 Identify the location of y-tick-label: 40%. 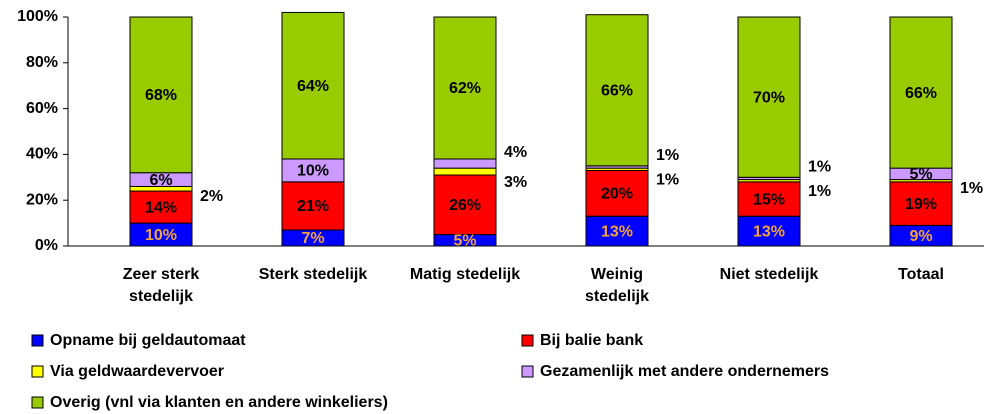
(42, 154).